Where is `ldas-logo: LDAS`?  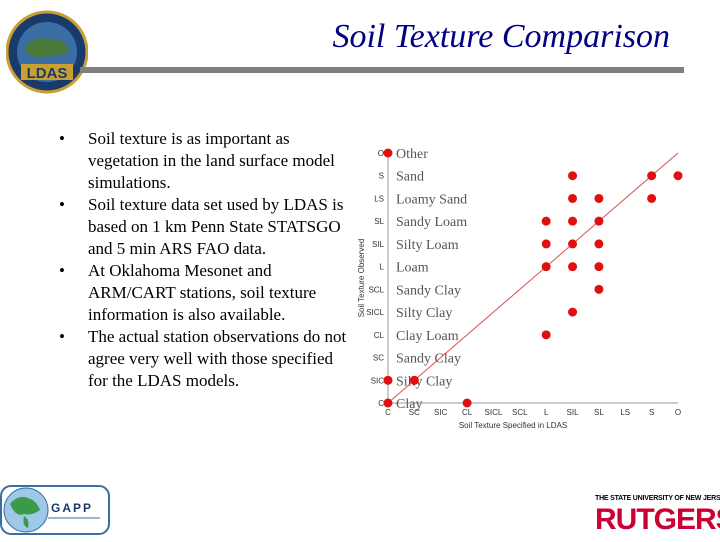 ldas-logo: LDAS is located at coordinates (47, 52).